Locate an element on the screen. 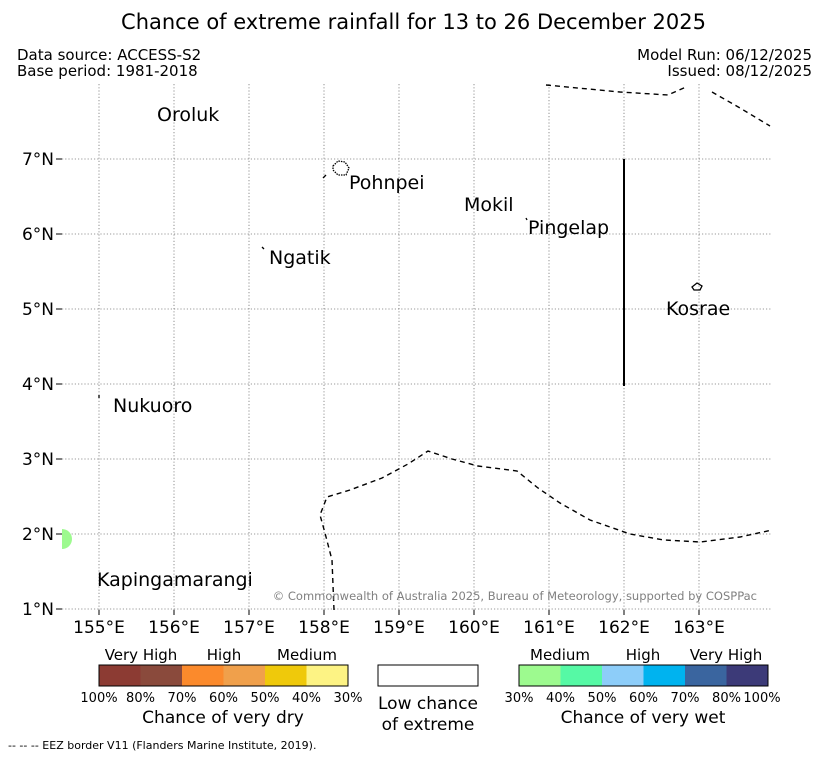 Image resolution: width=827 pixels, height=758 pixels. lat-tick-label: 2°N is located at coordinates (38, 535).